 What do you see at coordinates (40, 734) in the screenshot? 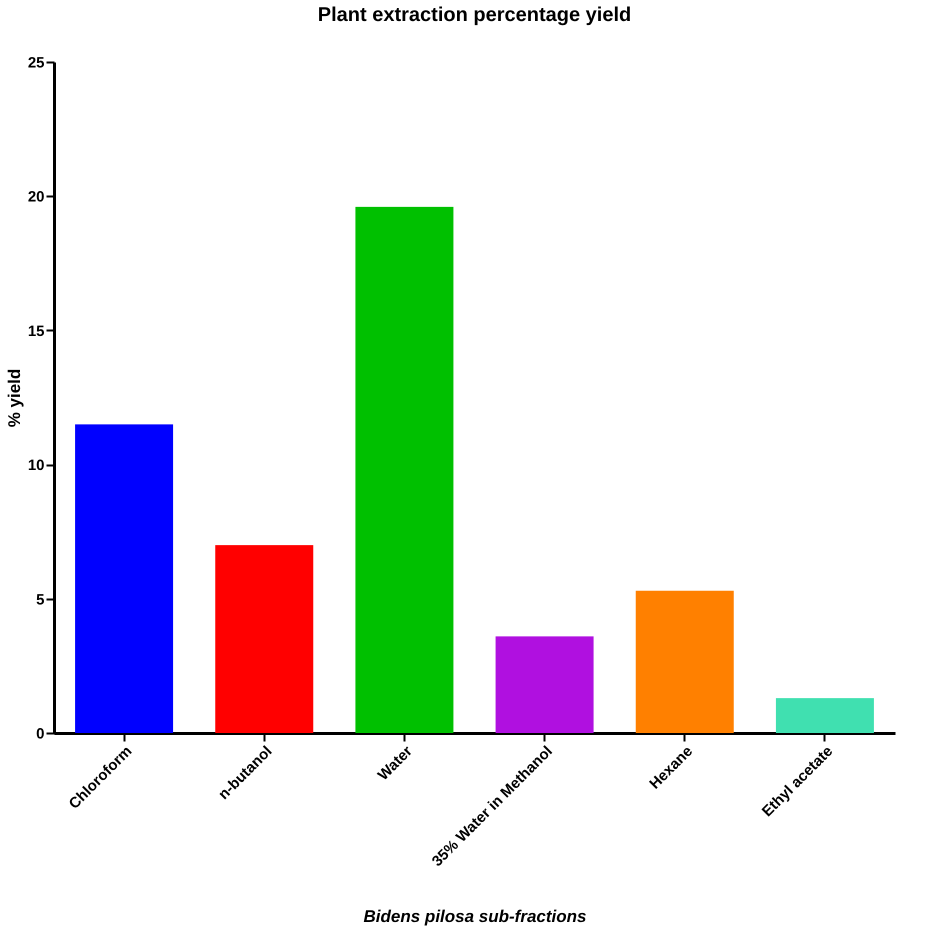
I see `y-tick-label: 0` at bounding box center [40, 734].